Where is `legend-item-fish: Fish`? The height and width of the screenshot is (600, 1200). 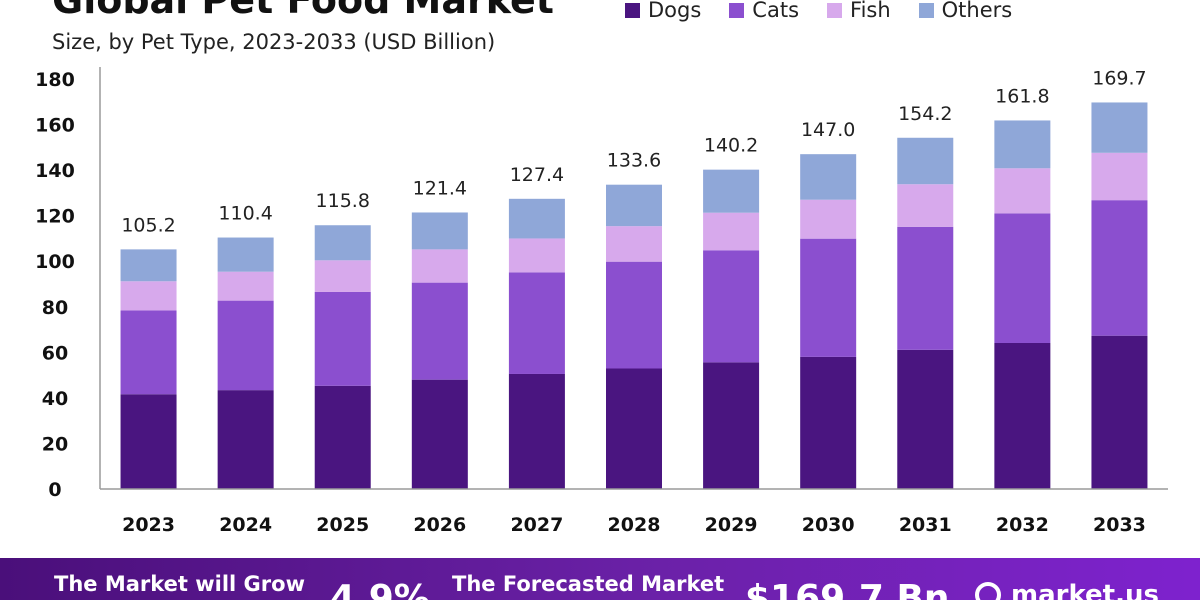
legend-item-fish: Fish is located at coordinates (859, 11).